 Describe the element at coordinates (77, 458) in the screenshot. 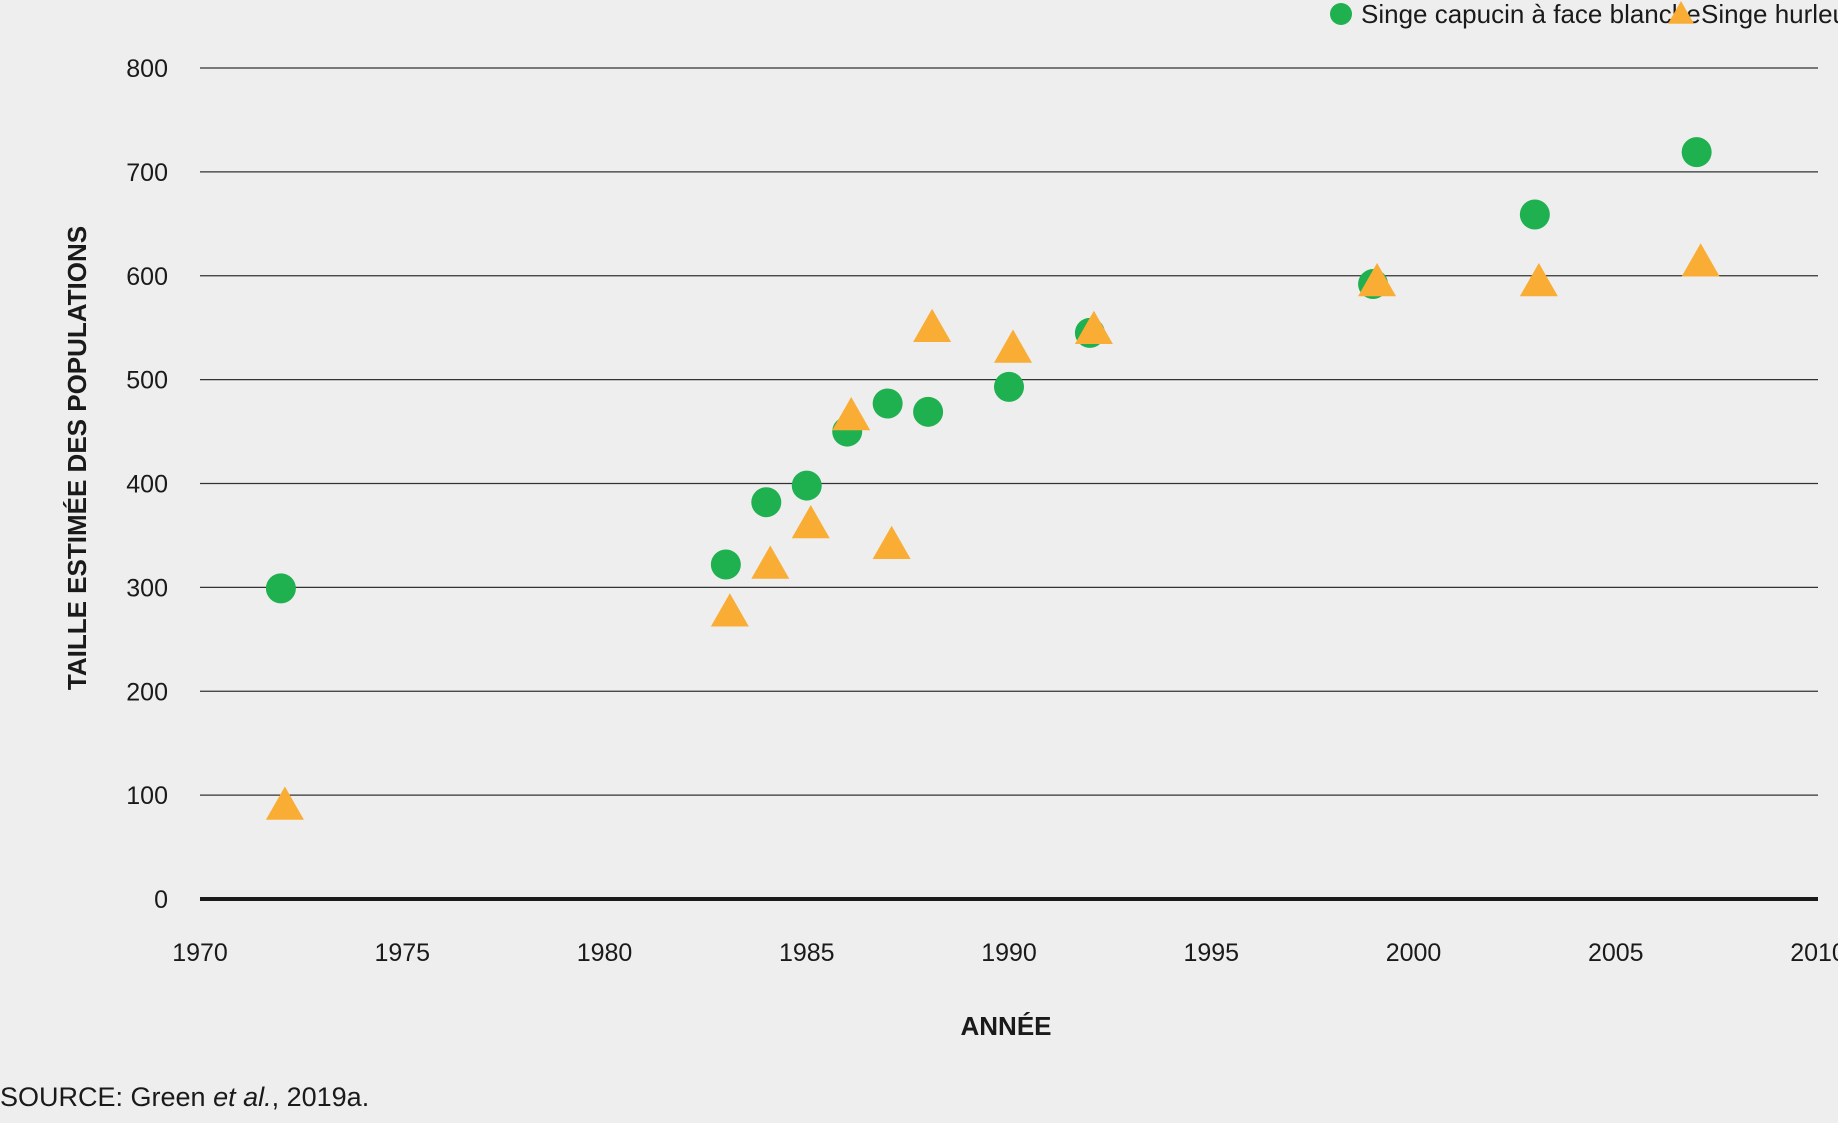

I see `y-axis-title: TAILLE ESTIMÉE DES POPULATIONS` at that location.